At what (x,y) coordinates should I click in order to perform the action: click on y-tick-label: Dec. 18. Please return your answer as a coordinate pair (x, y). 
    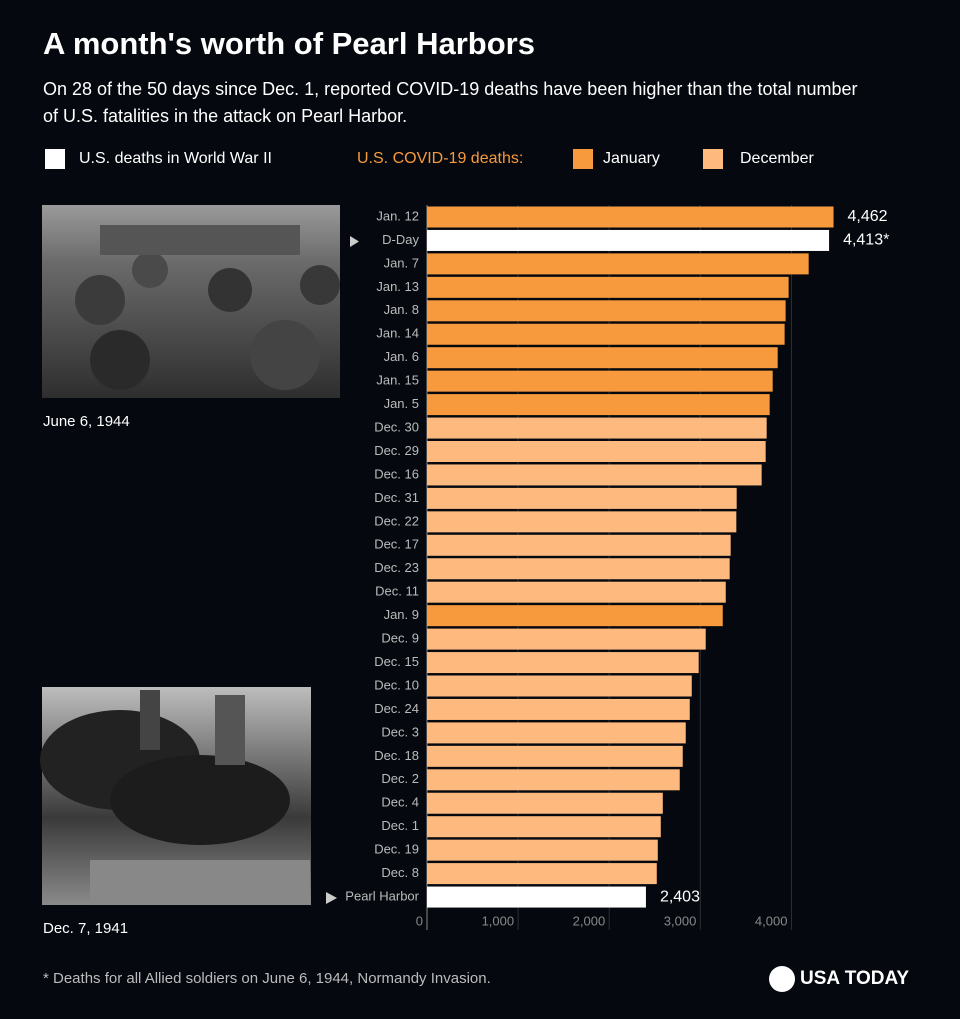
    Looking at the image, I should click on (396, 755).